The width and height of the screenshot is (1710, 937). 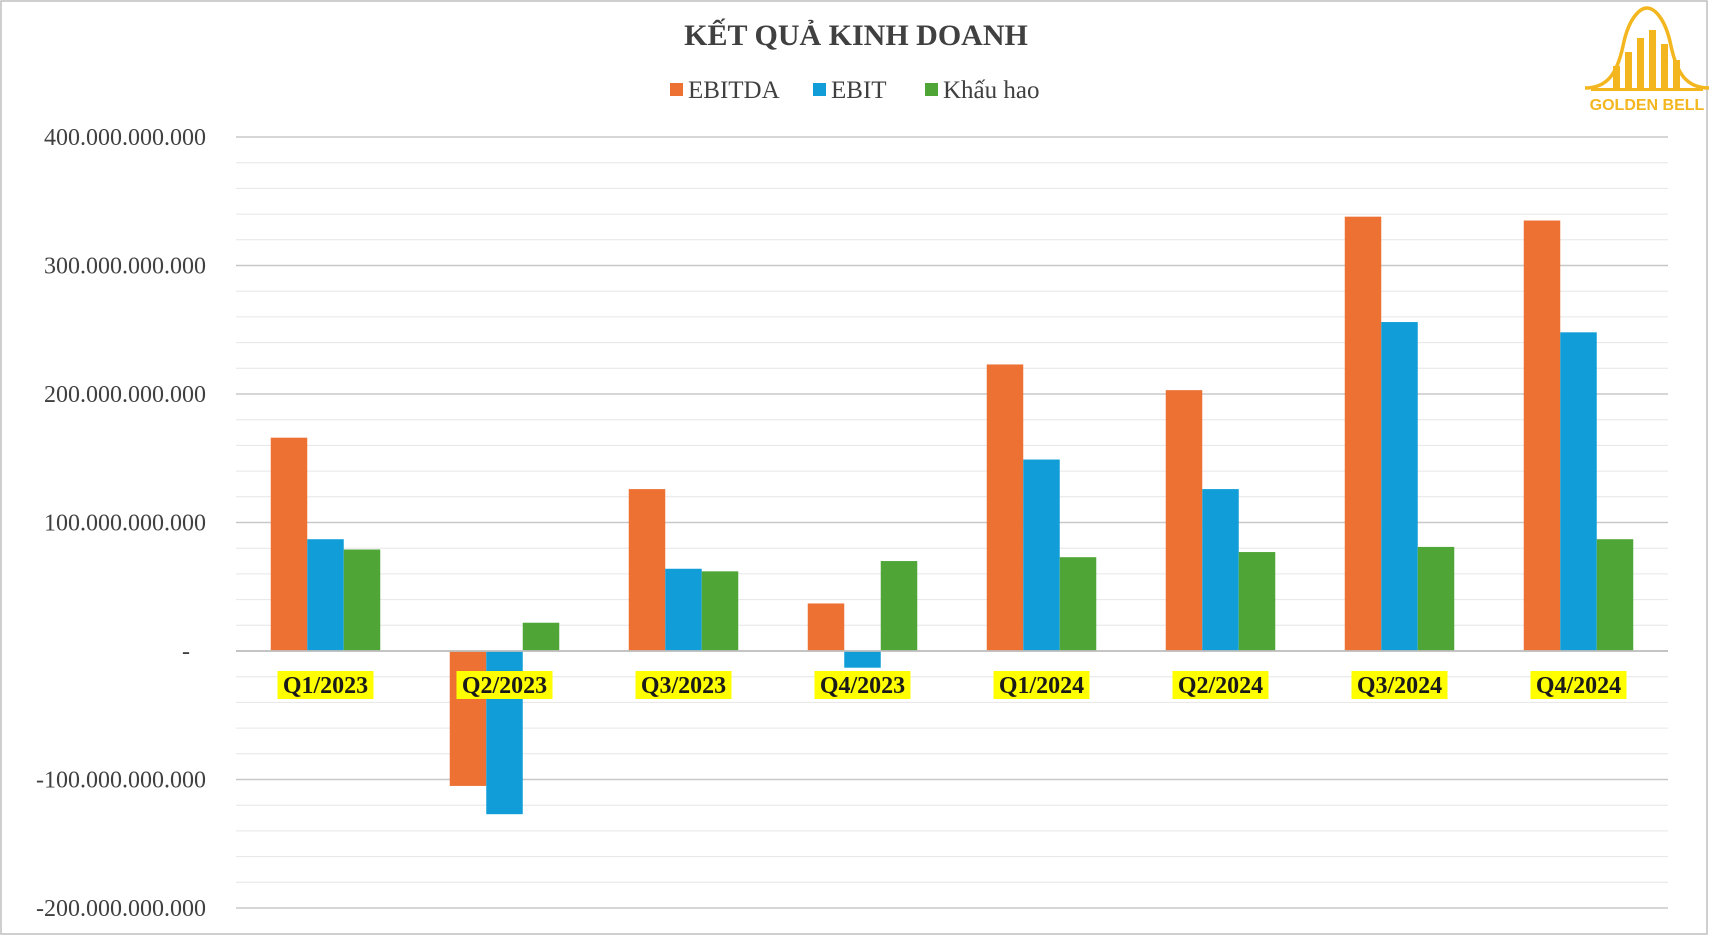 What do you see at coordinates (125, 524) in the screenshot?
I see `y-tick-label: 100.000.000.000` at bounding box center [125, 524].